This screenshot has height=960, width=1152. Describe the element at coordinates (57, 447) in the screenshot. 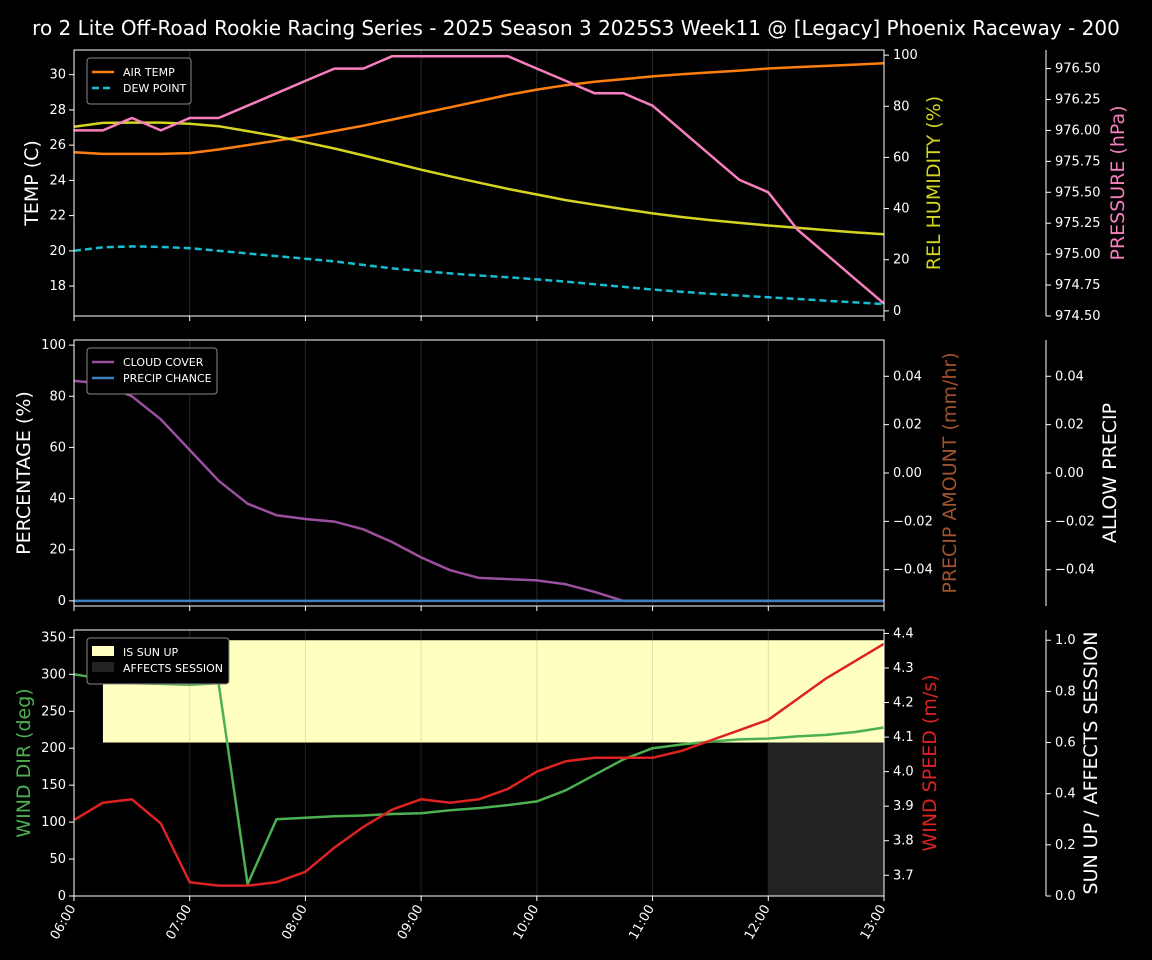

I see `left-axis-tick-label: 60` at that location.